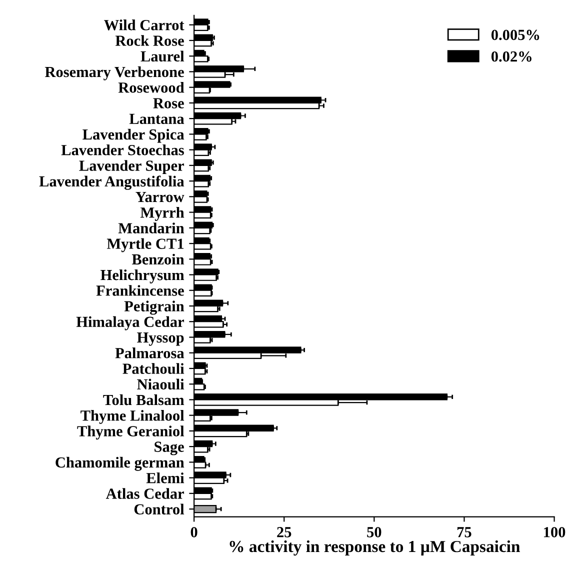  Describe the element at coordinates (515, 35) in the screenshot. I see `legend-label: 0.005%` at that location.